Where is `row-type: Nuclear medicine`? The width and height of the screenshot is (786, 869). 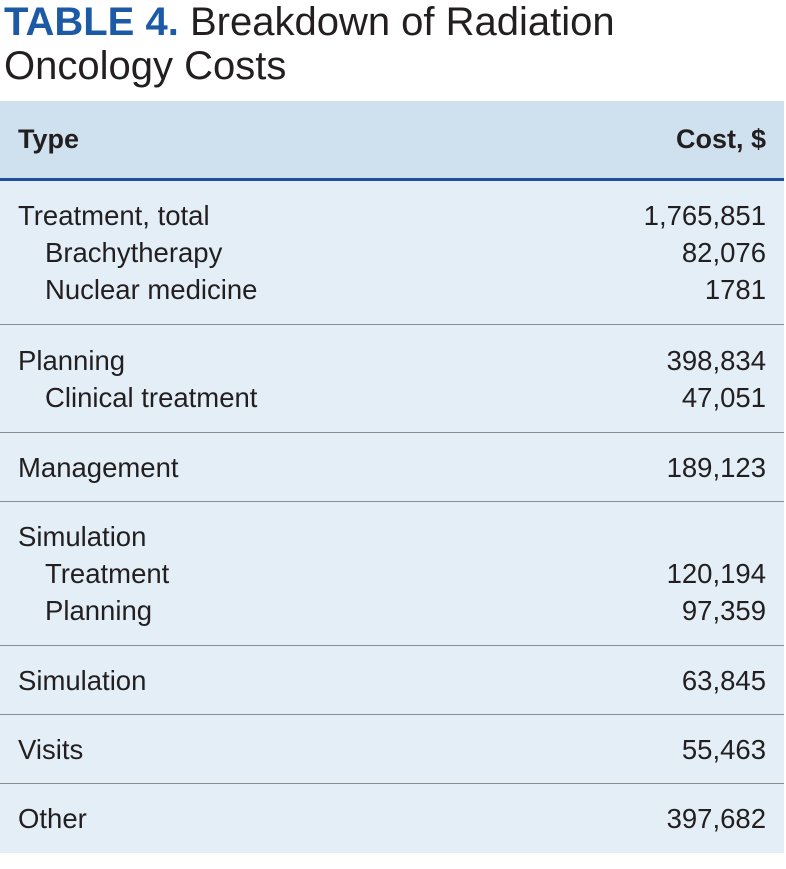
row-type: Nuclear medicine is located at coordinates (151, 289).